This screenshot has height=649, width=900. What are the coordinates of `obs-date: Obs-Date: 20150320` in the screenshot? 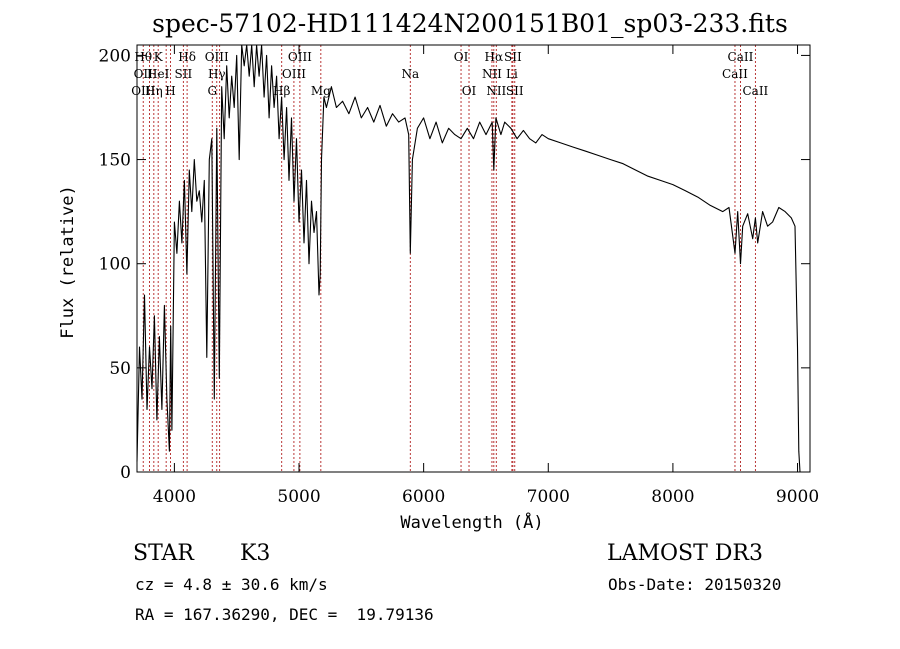 It's located at (694, 584).